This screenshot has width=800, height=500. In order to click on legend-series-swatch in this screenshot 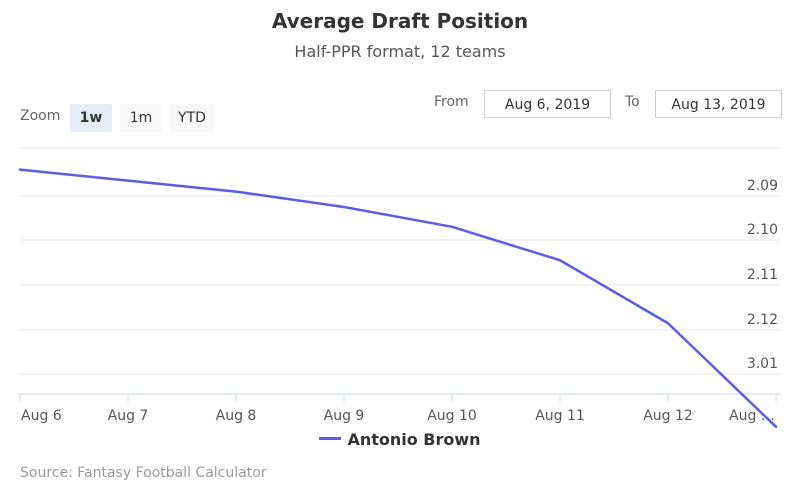, I will do `click(330, 438)`.